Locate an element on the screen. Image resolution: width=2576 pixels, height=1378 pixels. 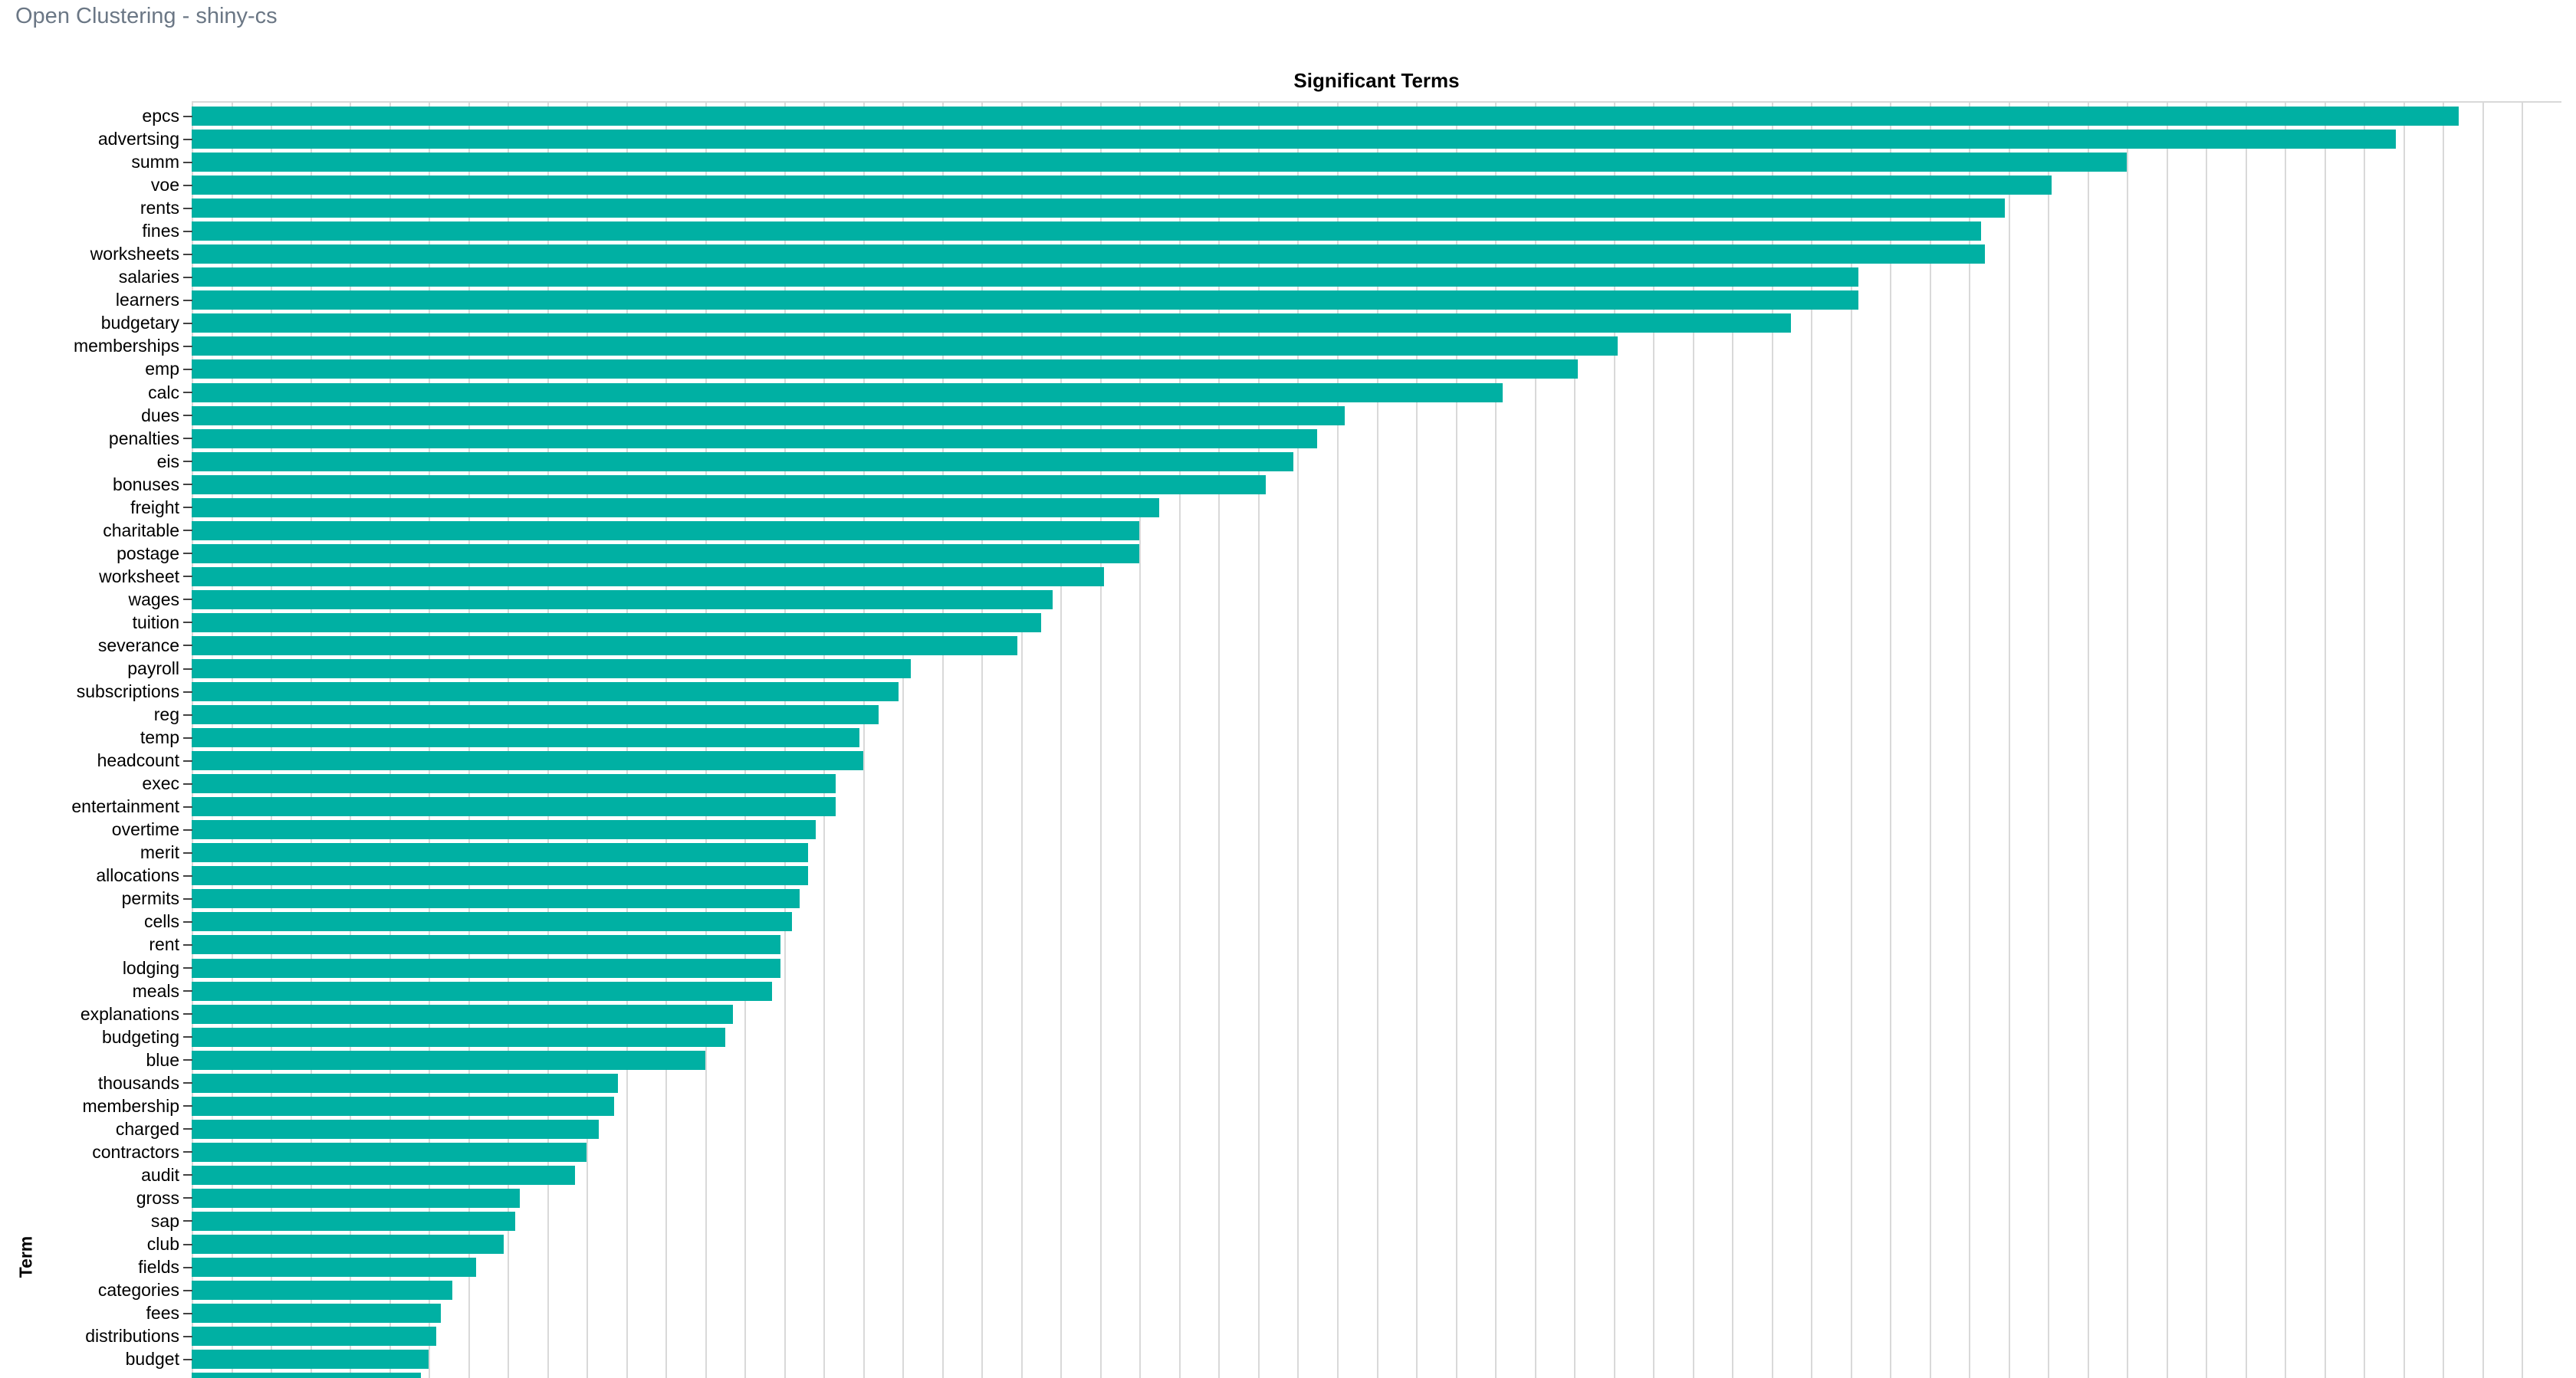
y-tick-label: sap is located at coordinates (164, 1220).